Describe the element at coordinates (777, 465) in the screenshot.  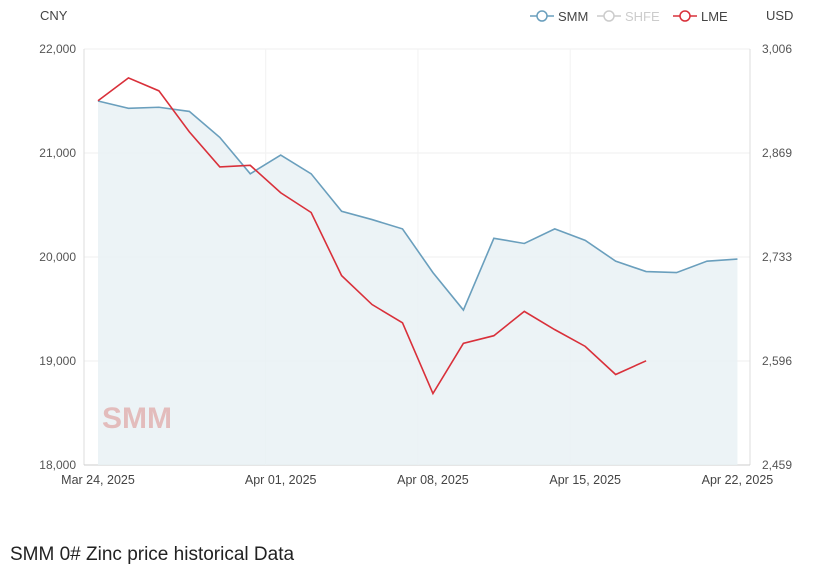
I see `right-tick-label: 2,459` at that location.